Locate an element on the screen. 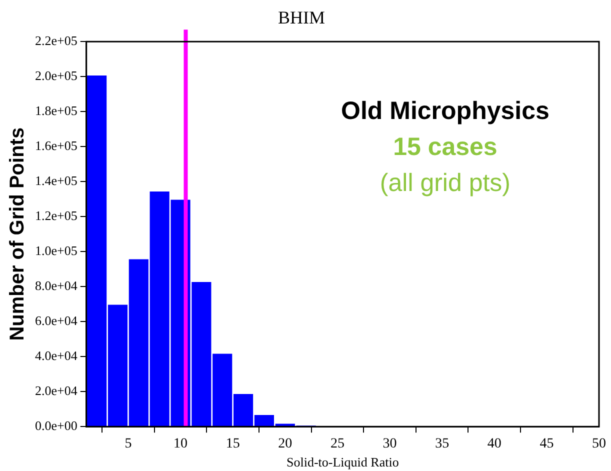 The height and width of the screenshot is (471, 611). x-tick-label: 35 is located at coordinates (442, 444).